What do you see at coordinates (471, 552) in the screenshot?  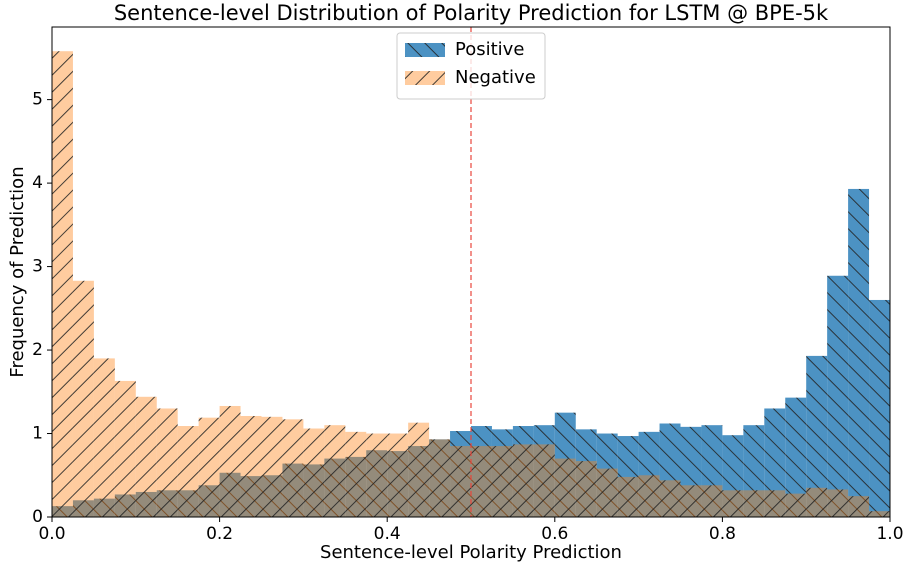 I see `x-axis-label: Sentence-level Polarity Prediction` at bounding box center [471, 552].